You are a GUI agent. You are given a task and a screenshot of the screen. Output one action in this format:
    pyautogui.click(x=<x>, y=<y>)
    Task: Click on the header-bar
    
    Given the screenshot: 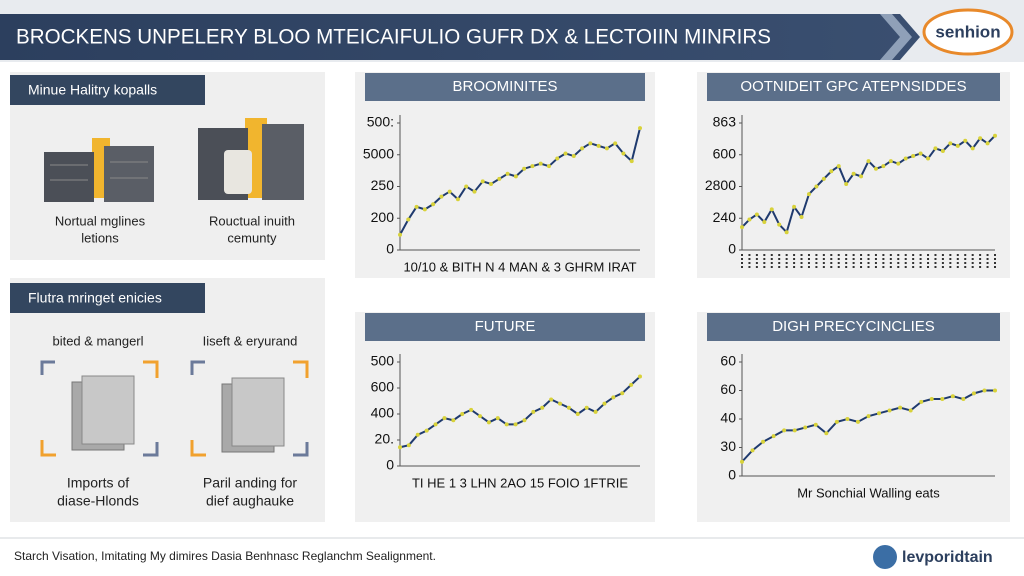 What is the action you would take?
    pyautogui.click(x=460, y=37)
    